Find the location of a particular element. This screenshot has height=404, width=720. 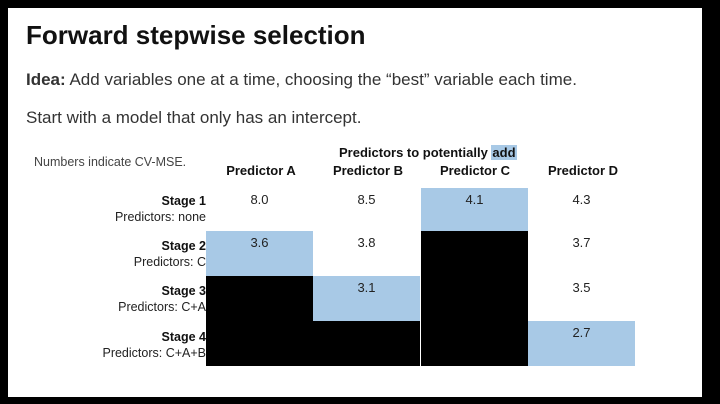

stage-predictors: Predictors: C+A is located at coordinates (162, 307).